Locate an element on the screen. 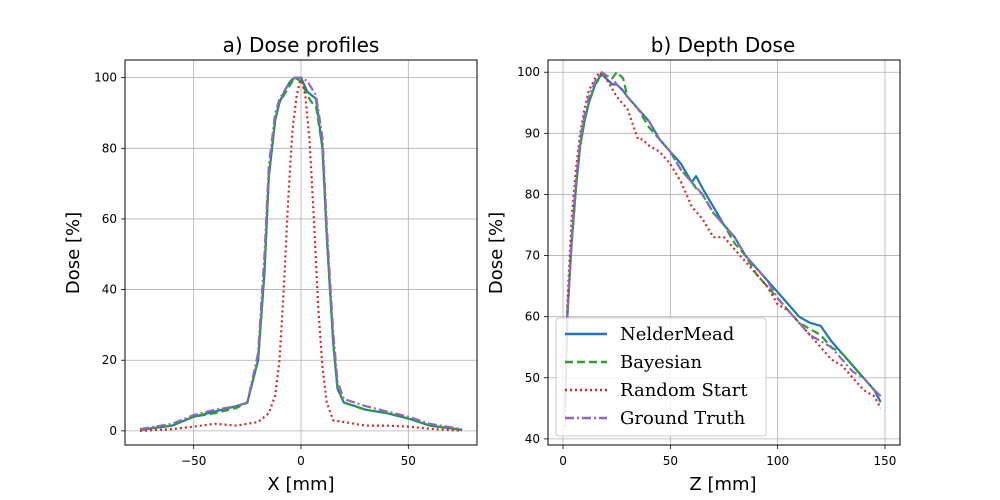  legend-ground-truth-label: Ground Truth is located at coordinates (683, 418).